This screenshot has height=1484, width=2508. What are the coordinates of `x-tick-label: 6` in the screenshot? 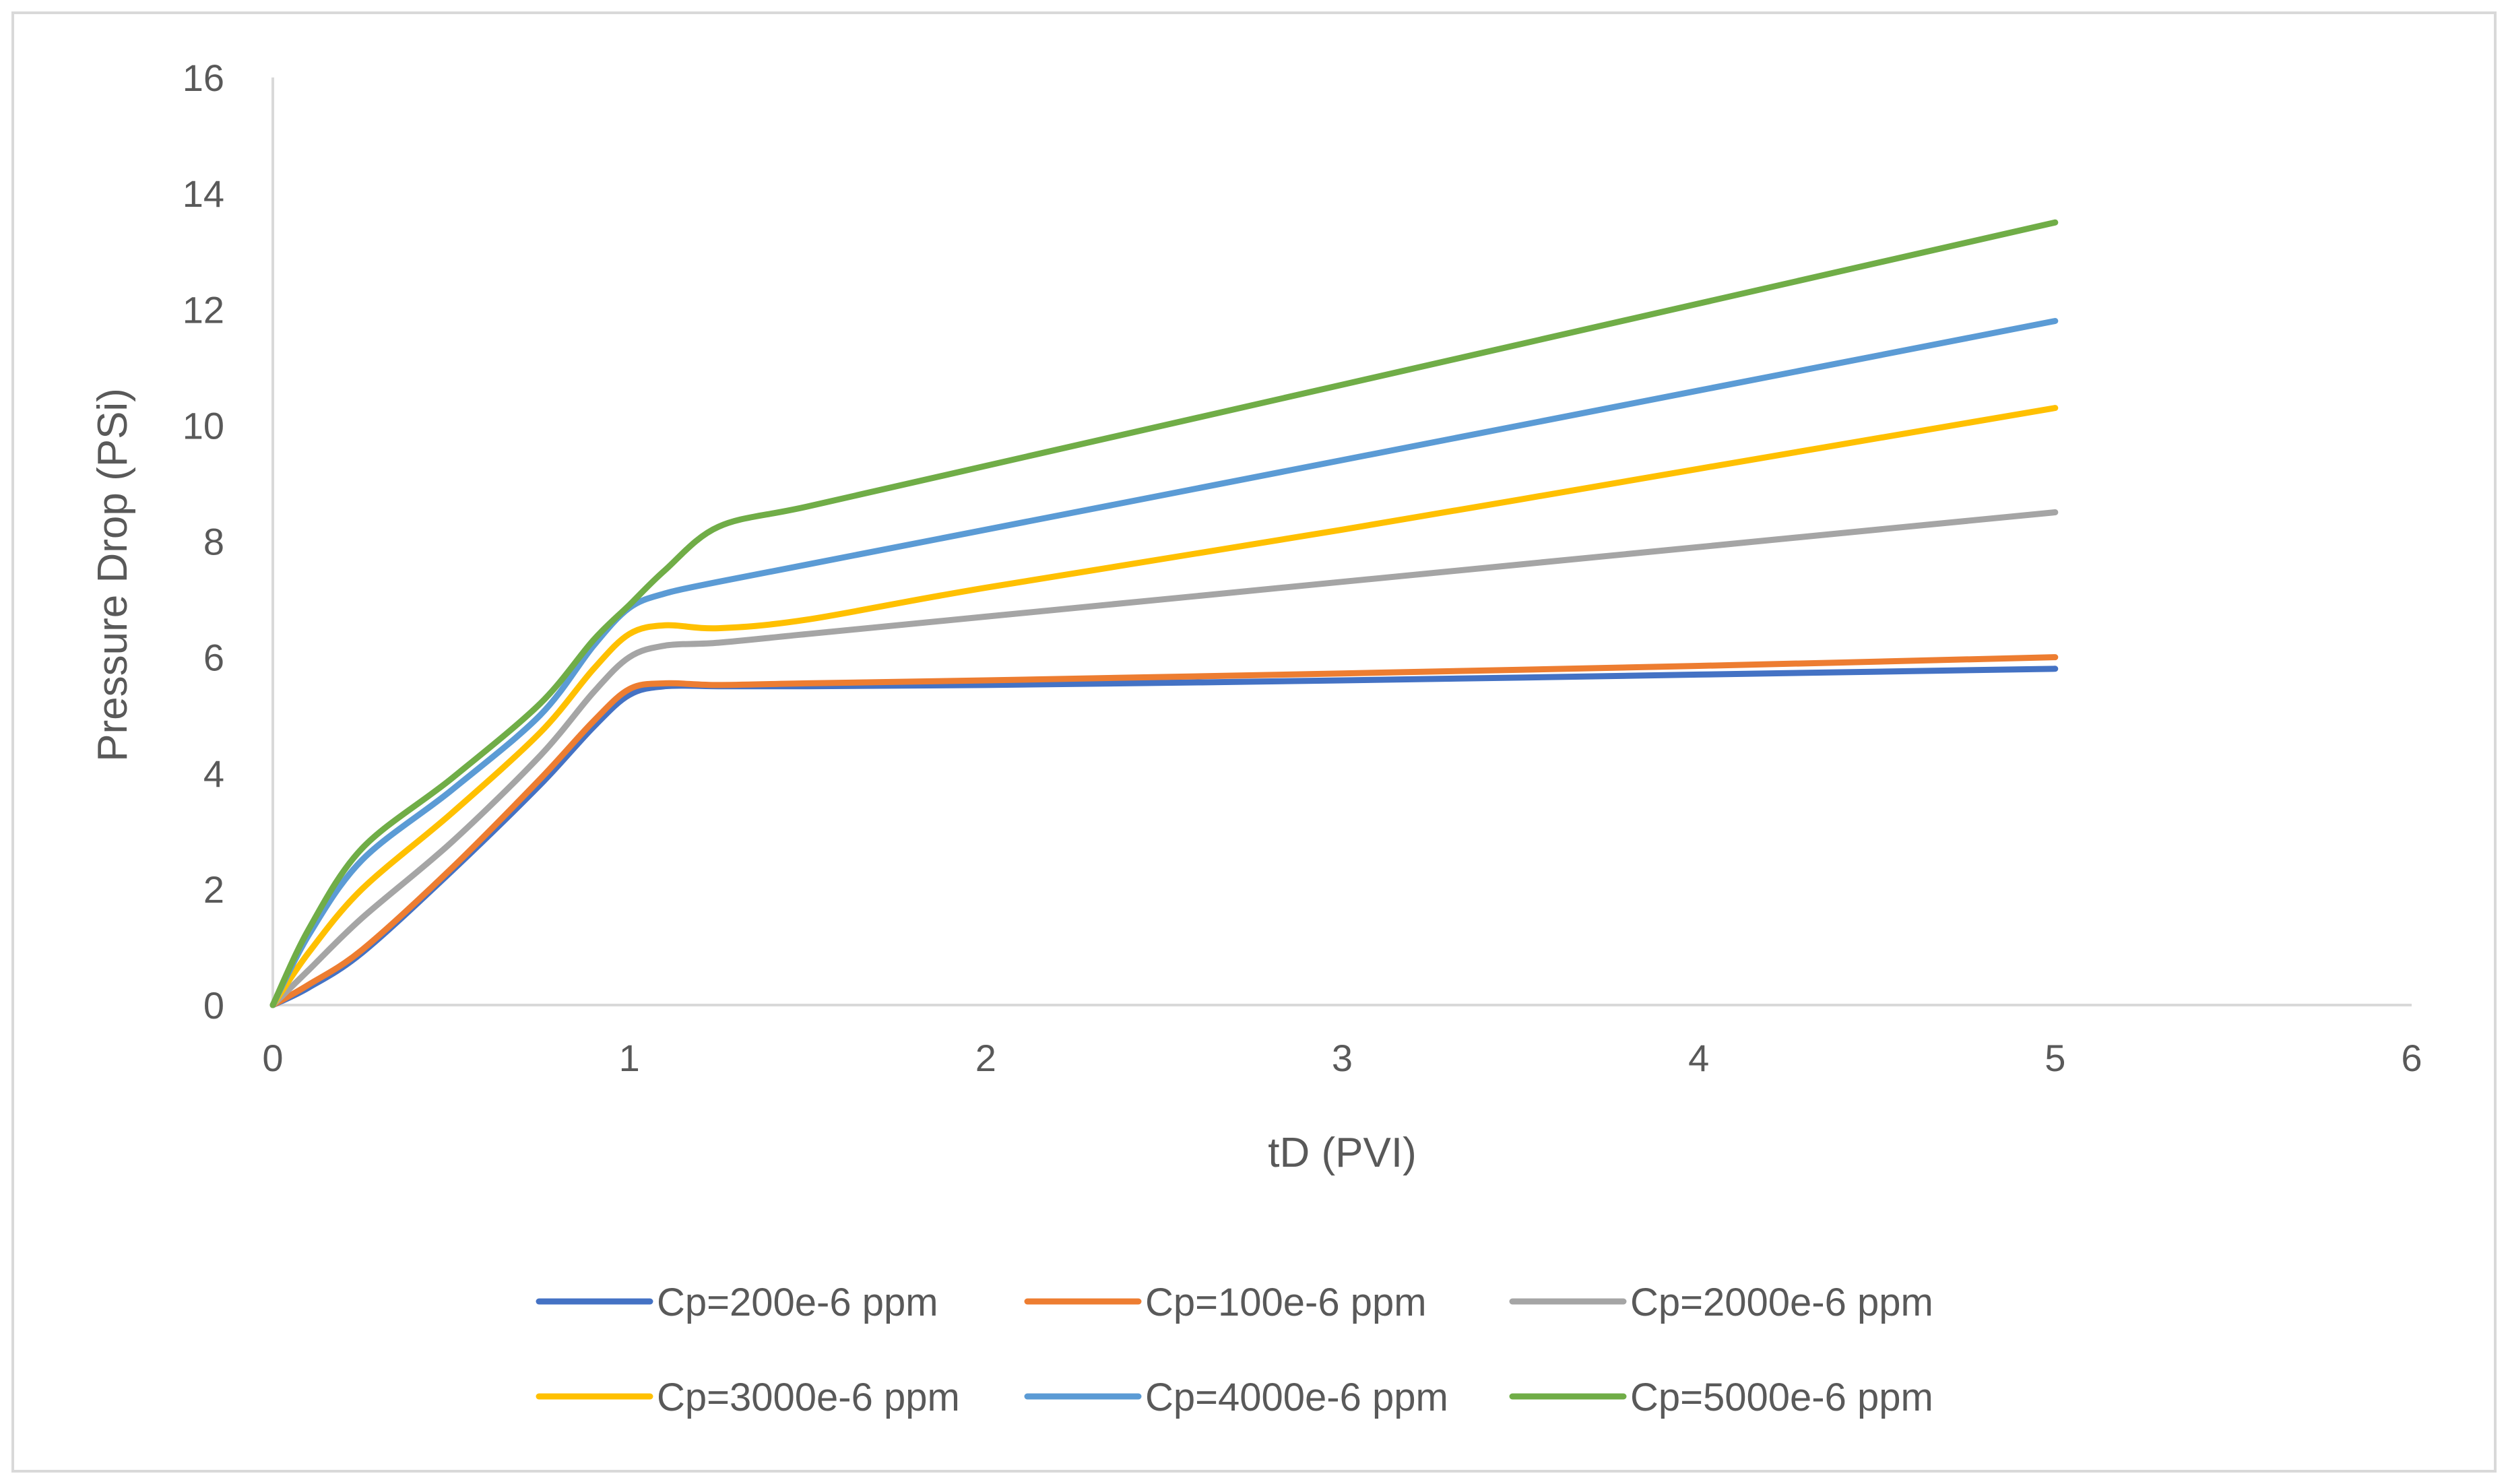 It's located at (2411, 1058).